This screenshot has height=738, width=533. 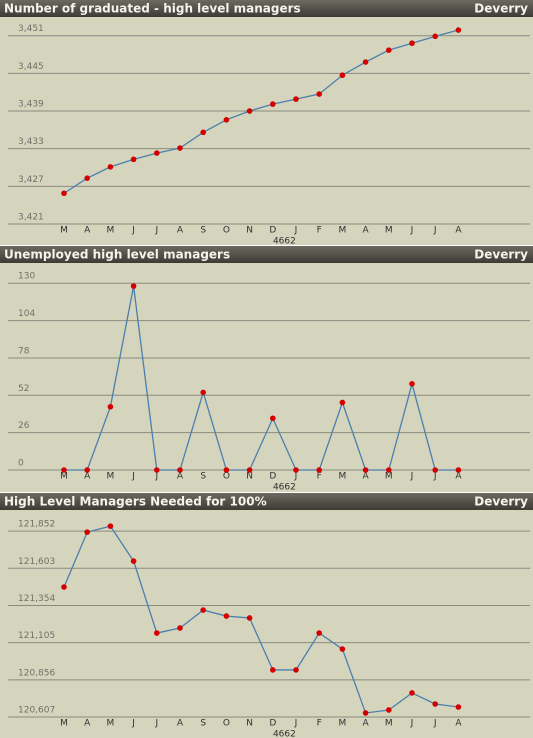 I want to click on y-tick-label: 120,856, so click(x=36, y=673).